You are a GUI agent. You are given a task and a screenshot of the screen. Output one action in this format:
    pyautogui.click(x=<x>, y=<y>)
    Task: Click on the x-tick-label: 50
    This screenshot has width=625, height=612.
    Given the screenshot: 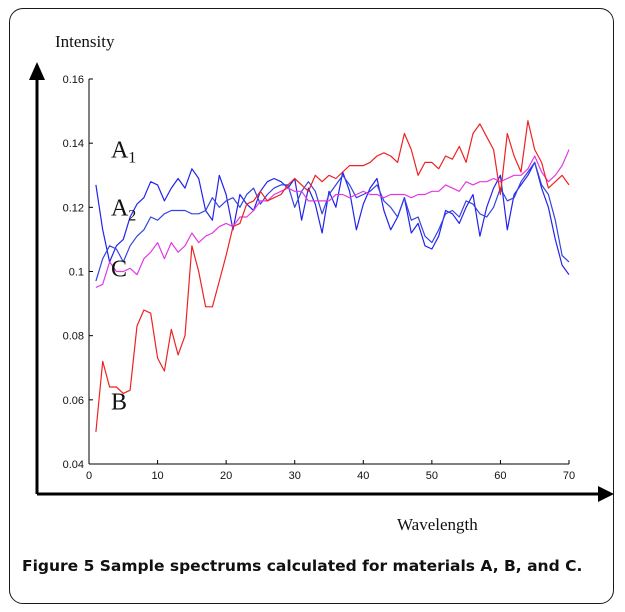 What is the action you would take?
    pyautogui.click(x=432, y=476)
    